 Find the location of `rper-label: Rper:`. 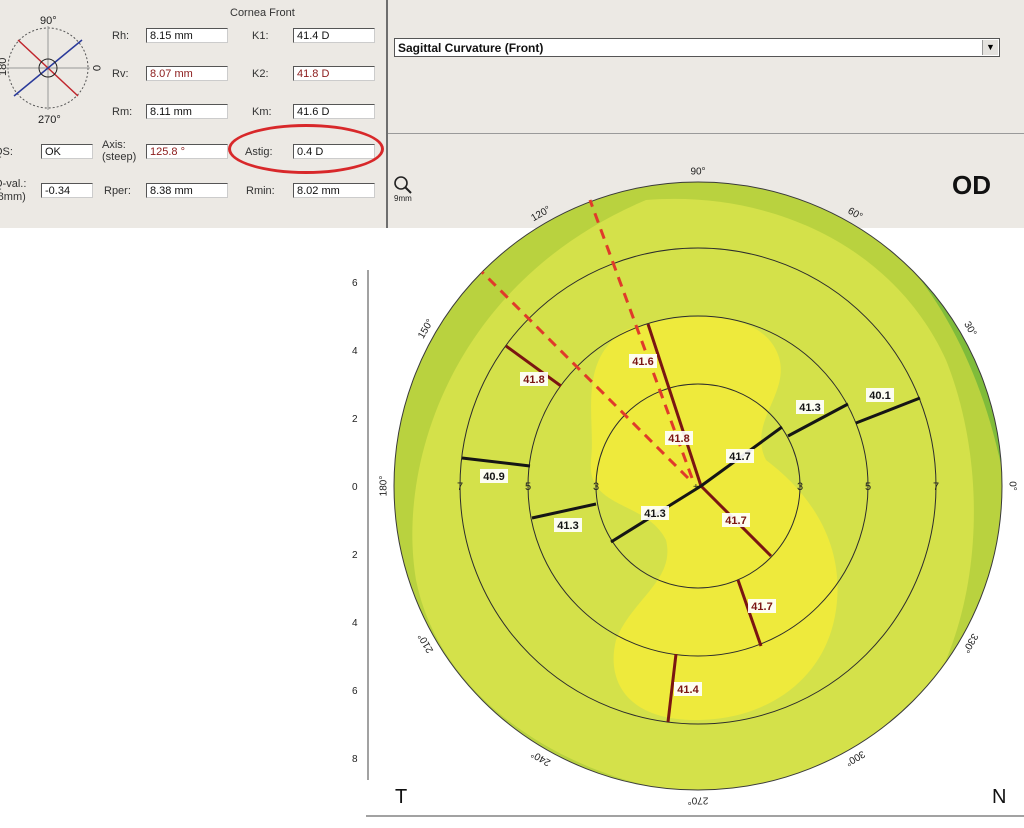

rper-label: Rper: is located at coordinates (117, 191).